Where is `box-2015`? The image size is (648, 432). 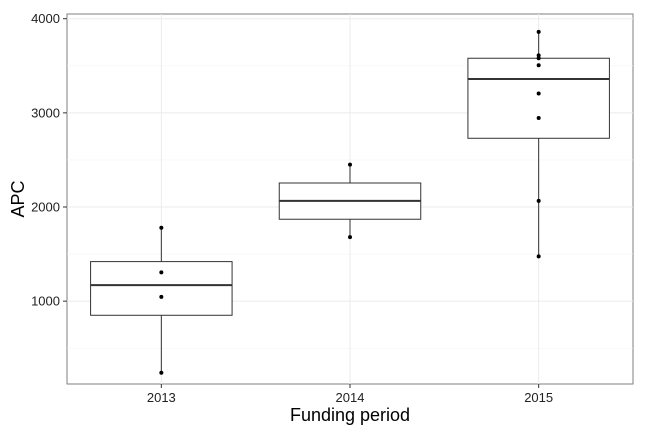 box-2015 is located at coordinates (538, 98).